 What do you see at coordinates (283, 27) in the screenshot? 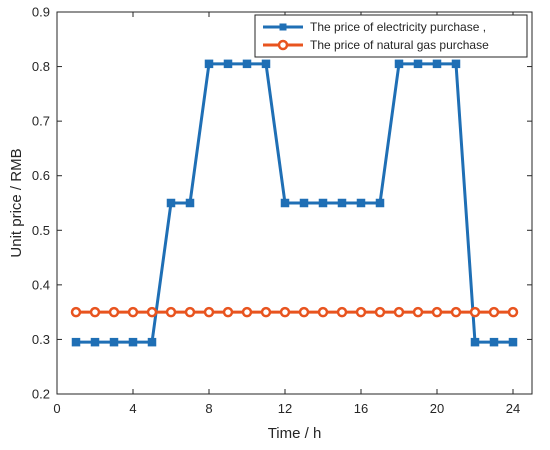
I see `legend-square-marker` at bounding box center [283, 27].